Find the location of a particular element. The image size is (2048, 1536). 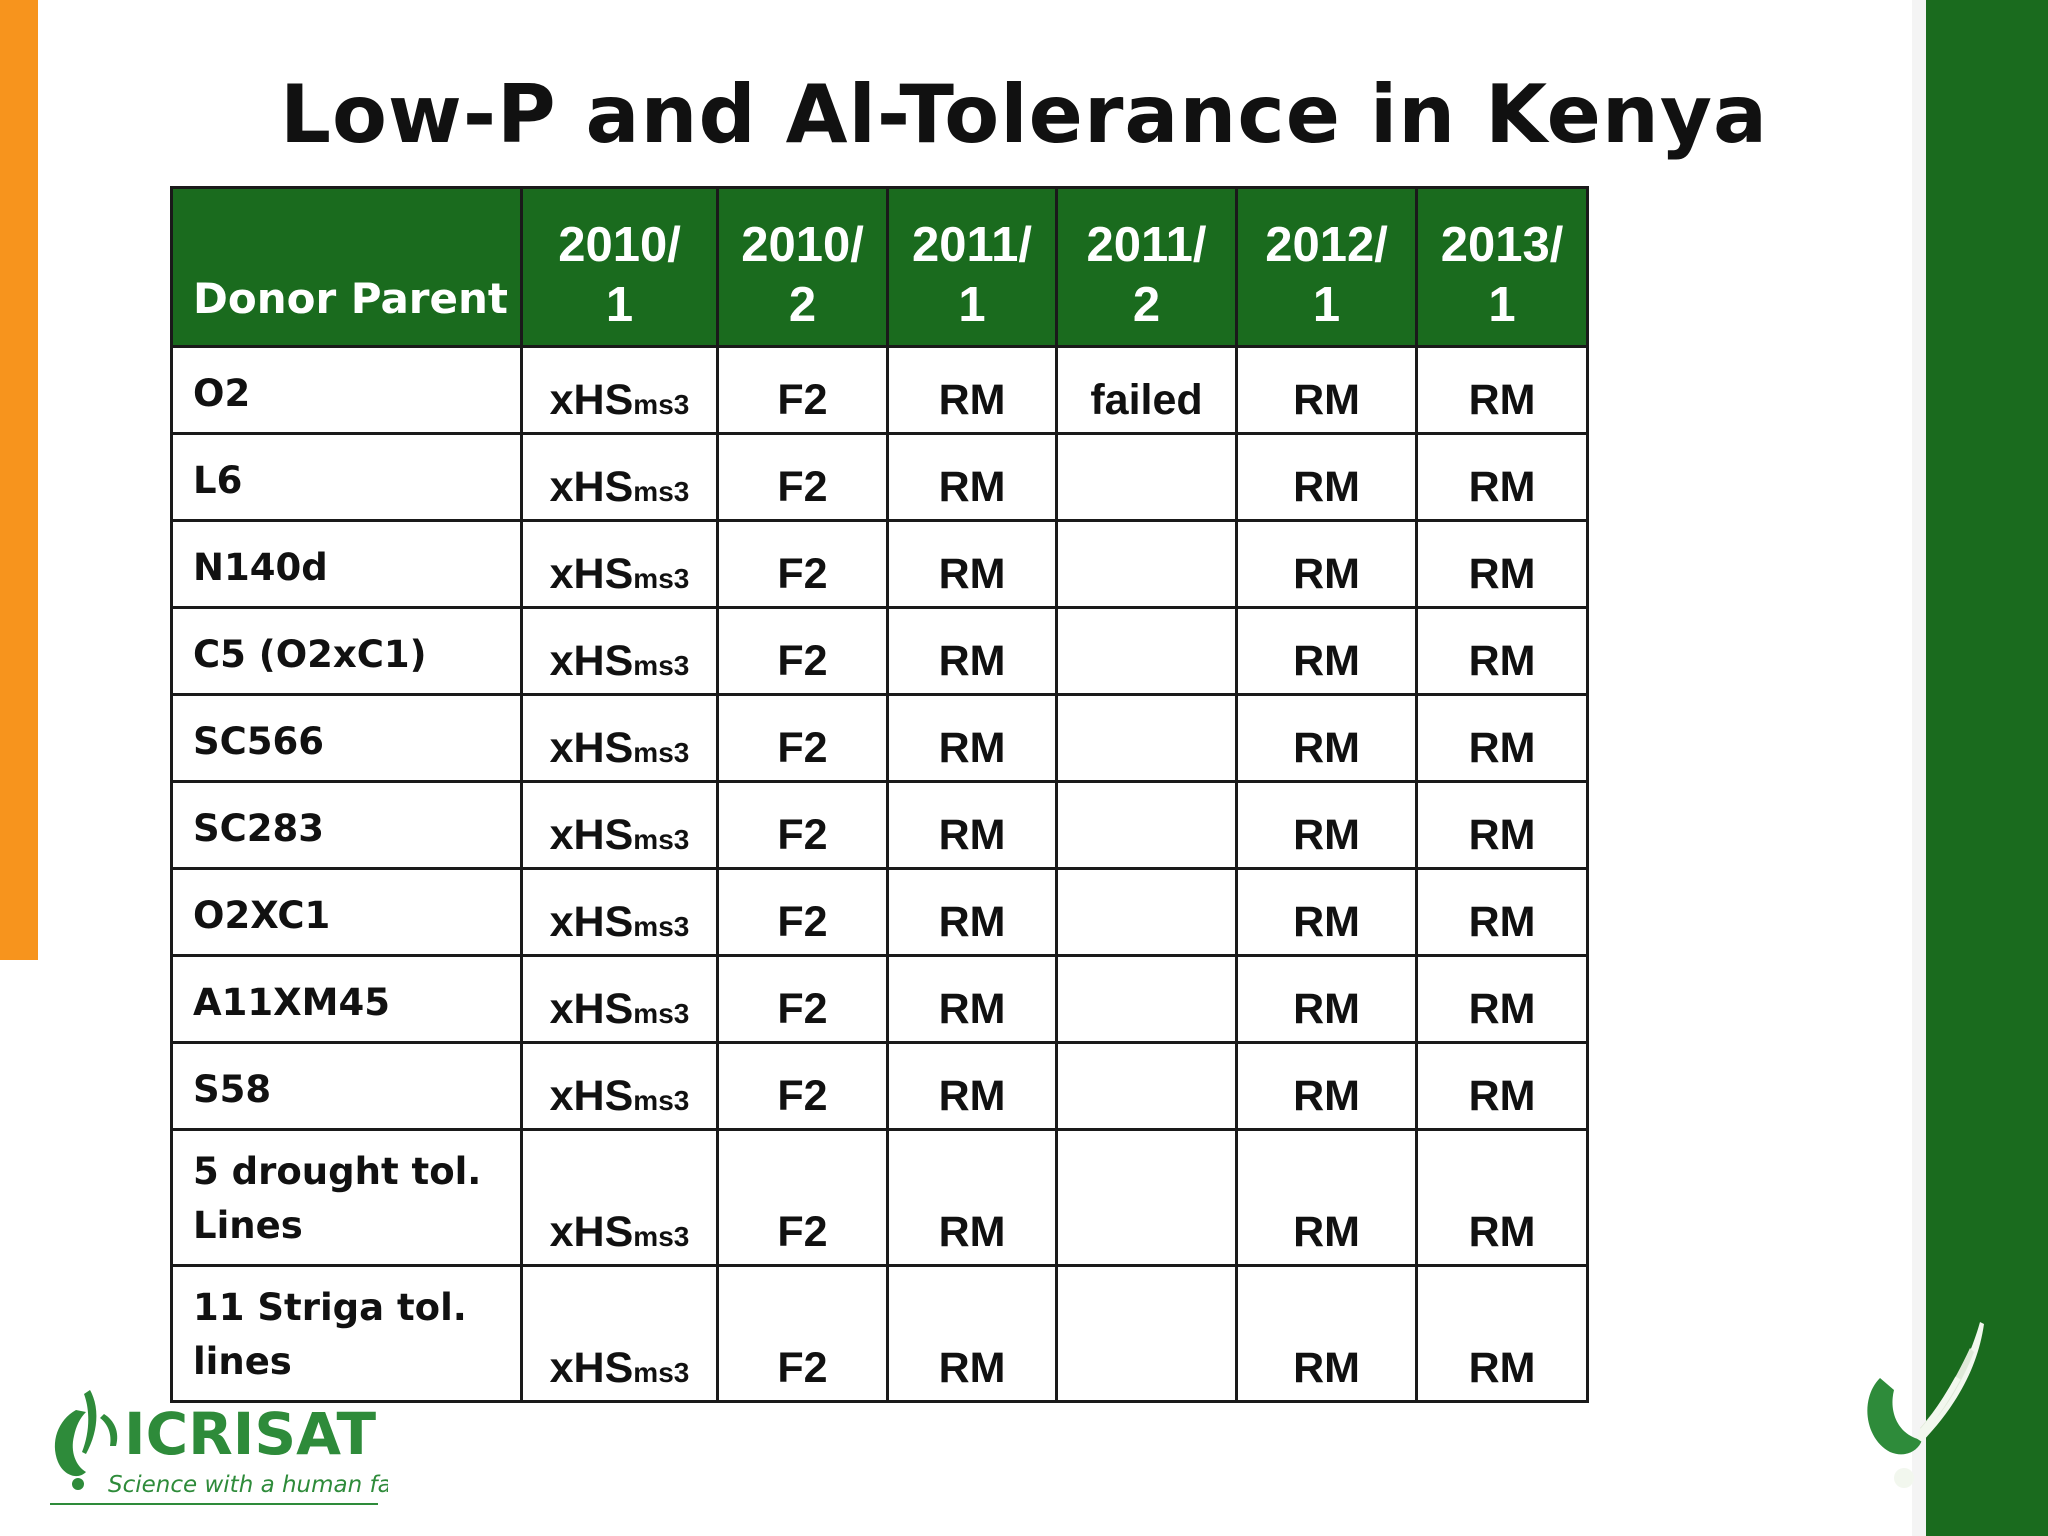

table-row: L6 xHSms3 F2 RM RM RM is located at coordinates (879, 477).